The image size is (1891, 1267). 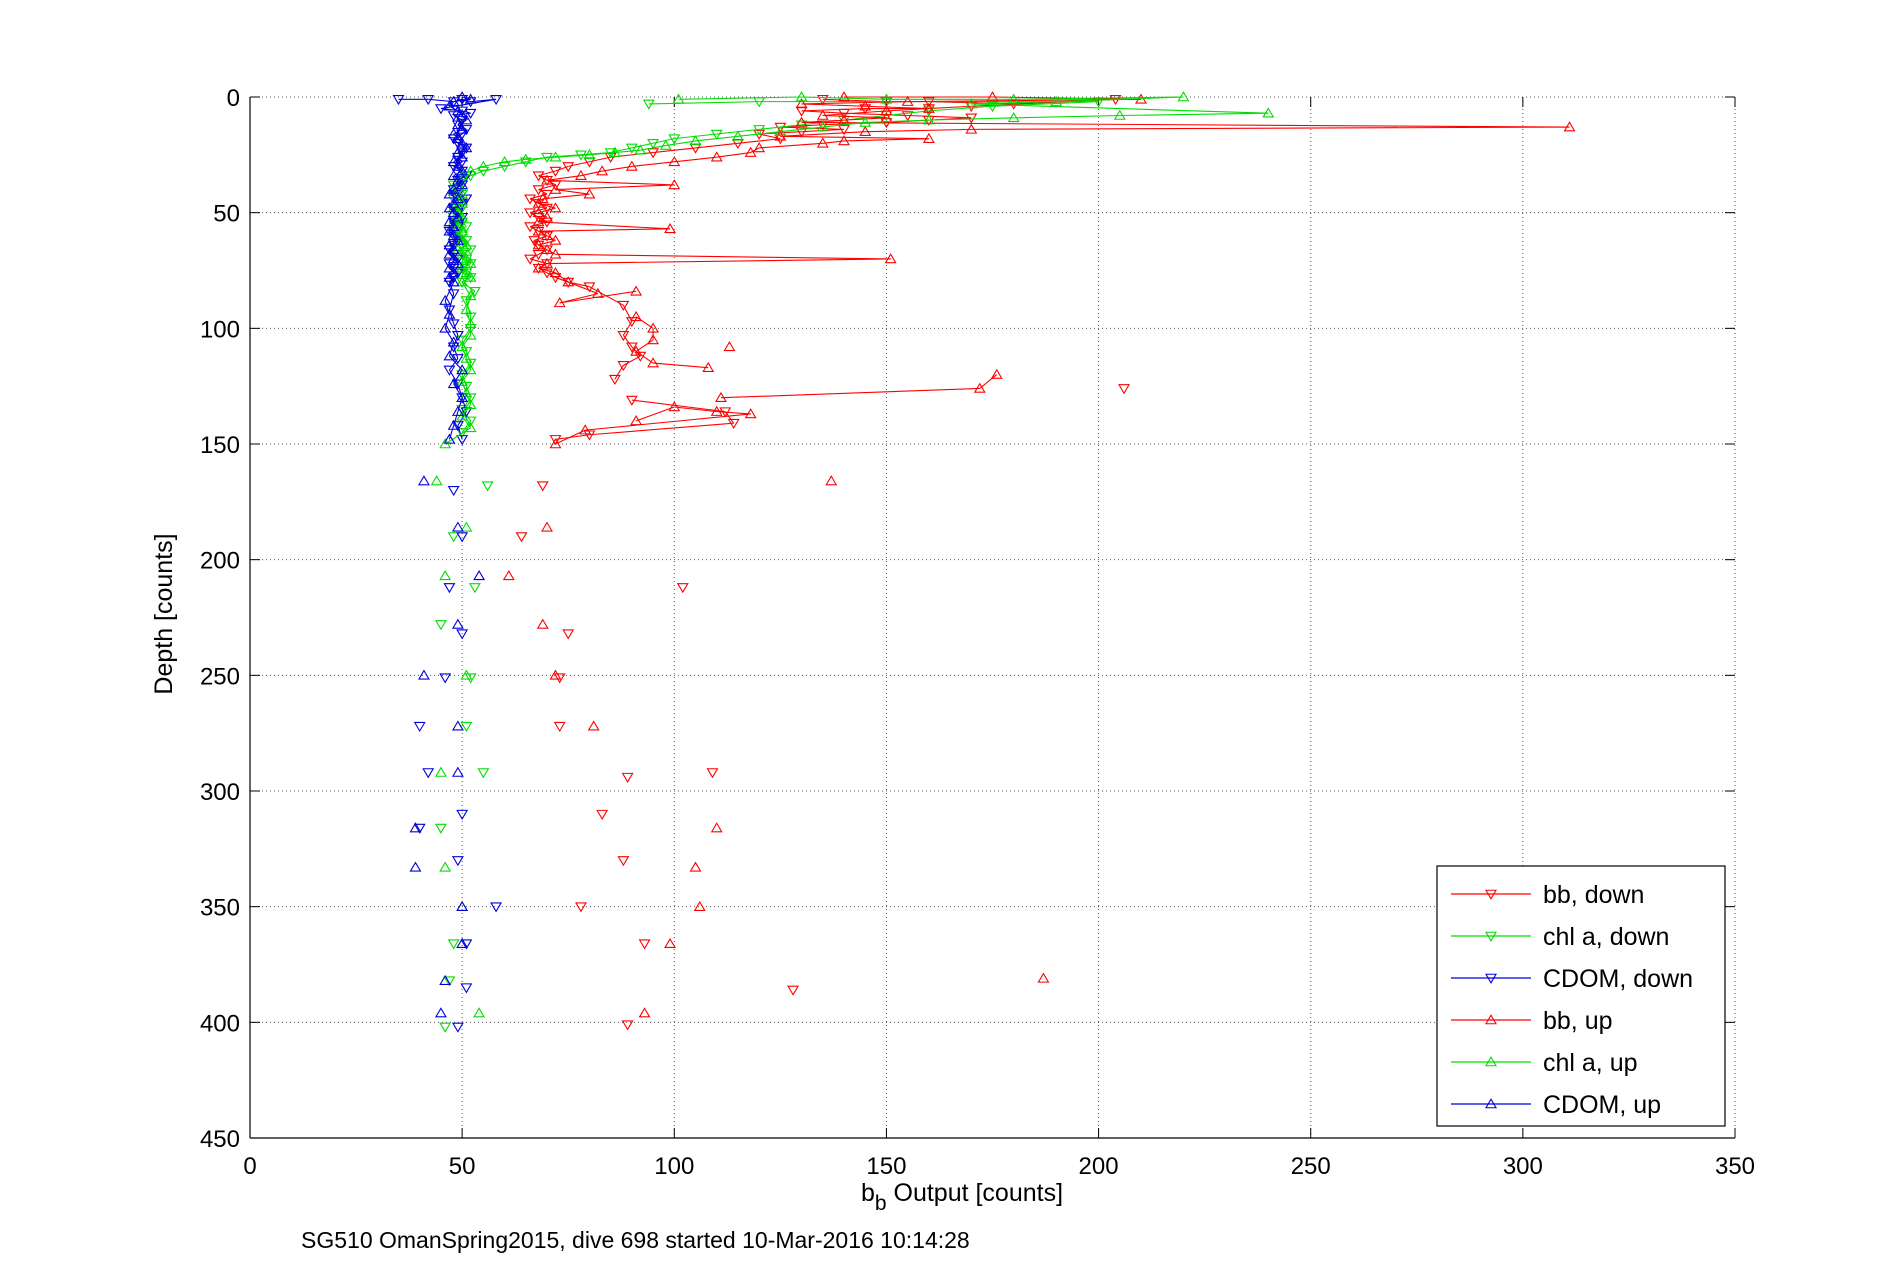 I want to click on x-tick-label: 250, so click(x=1311, y=1166).